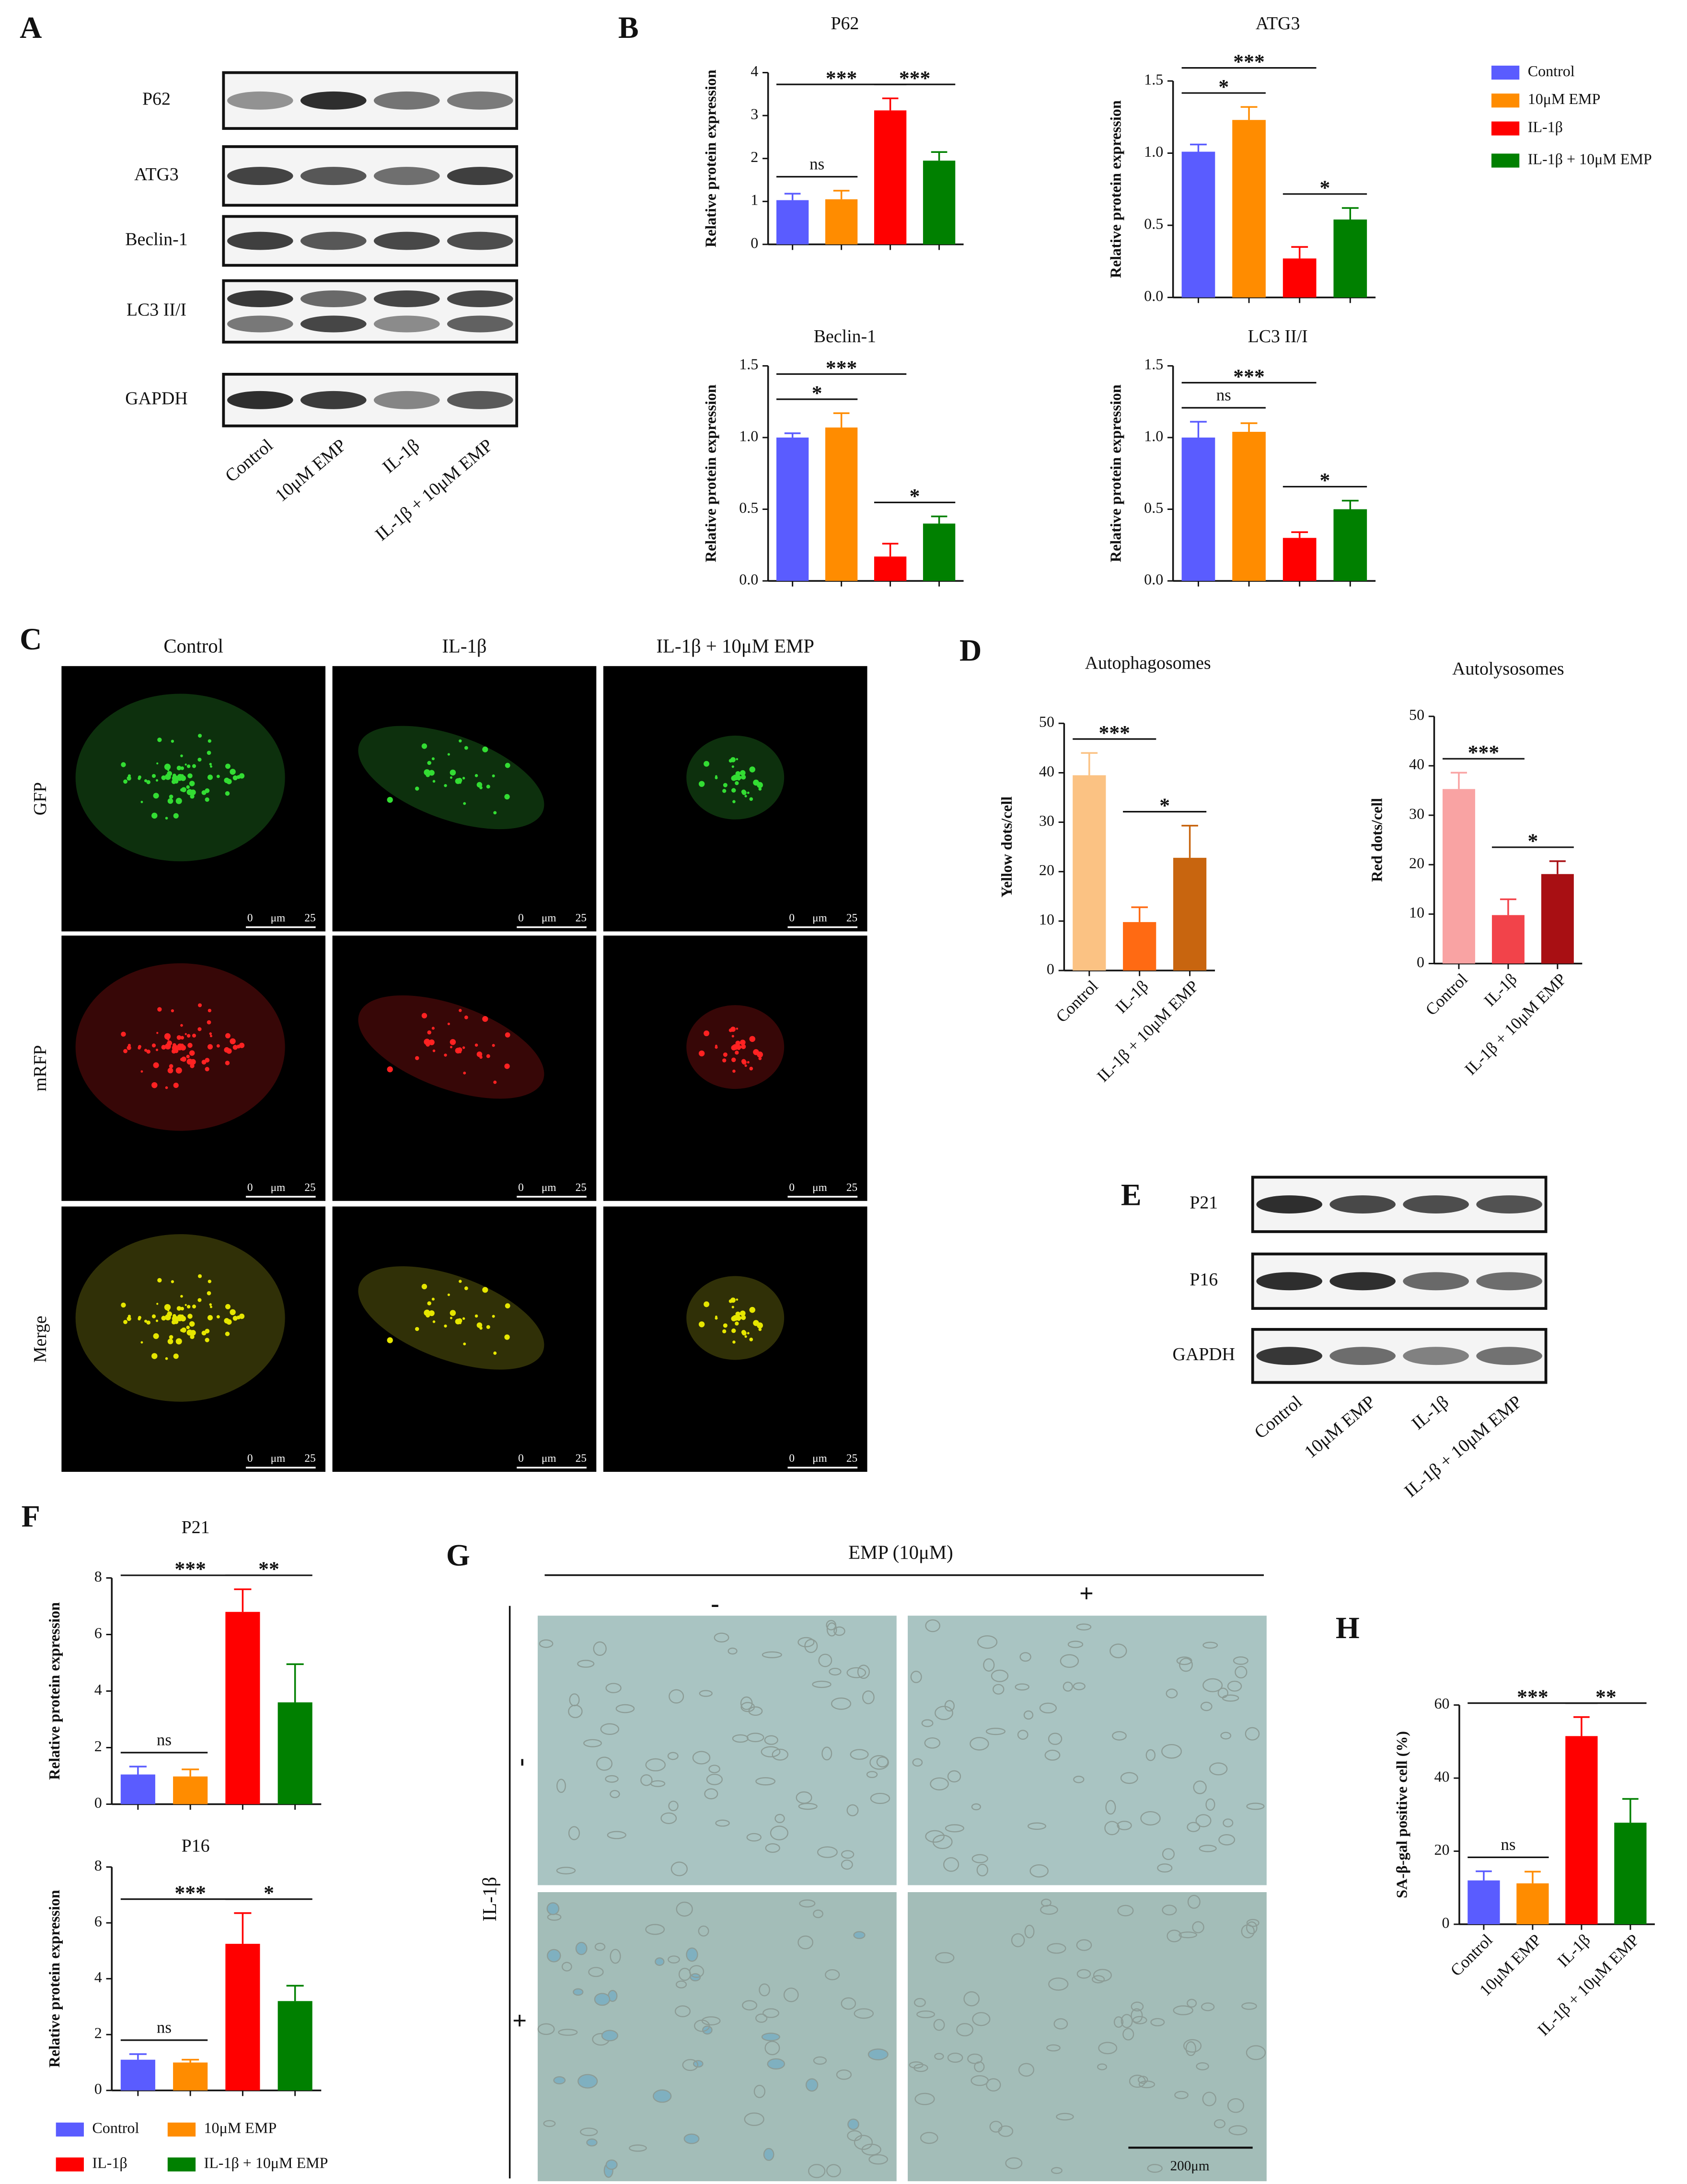 This screenshot has height=2184, width=1687. Describe the element at coordinates (1565, 98) in the screenshot. I see `legend-label: 10μM EMP` at that location.